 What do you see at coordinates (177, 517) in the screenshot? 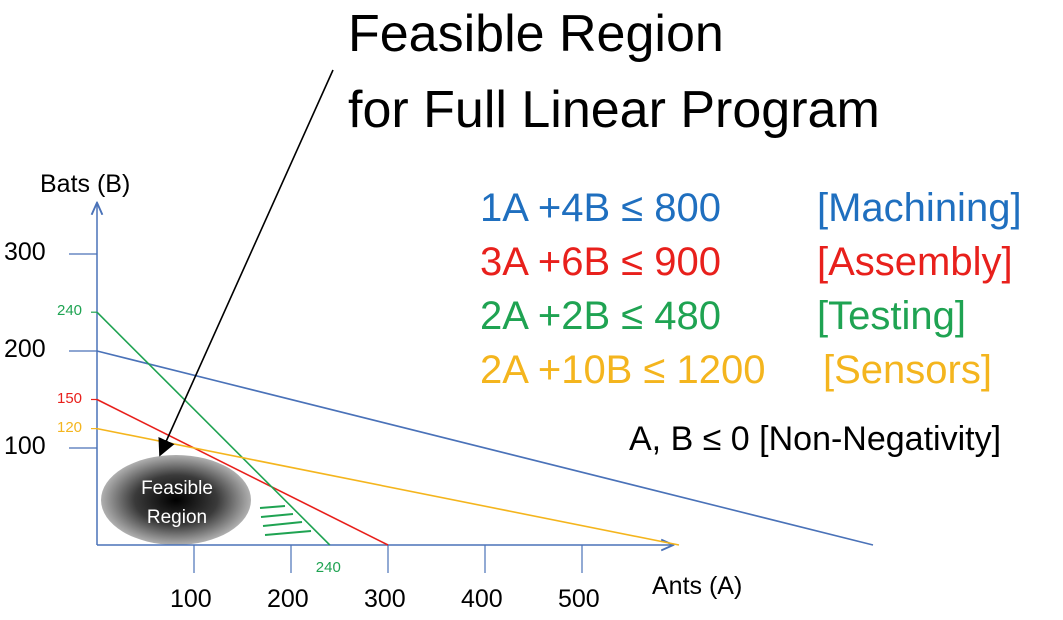
I see `feasible-region-line-2: Region` at bounding box center [177, 517].